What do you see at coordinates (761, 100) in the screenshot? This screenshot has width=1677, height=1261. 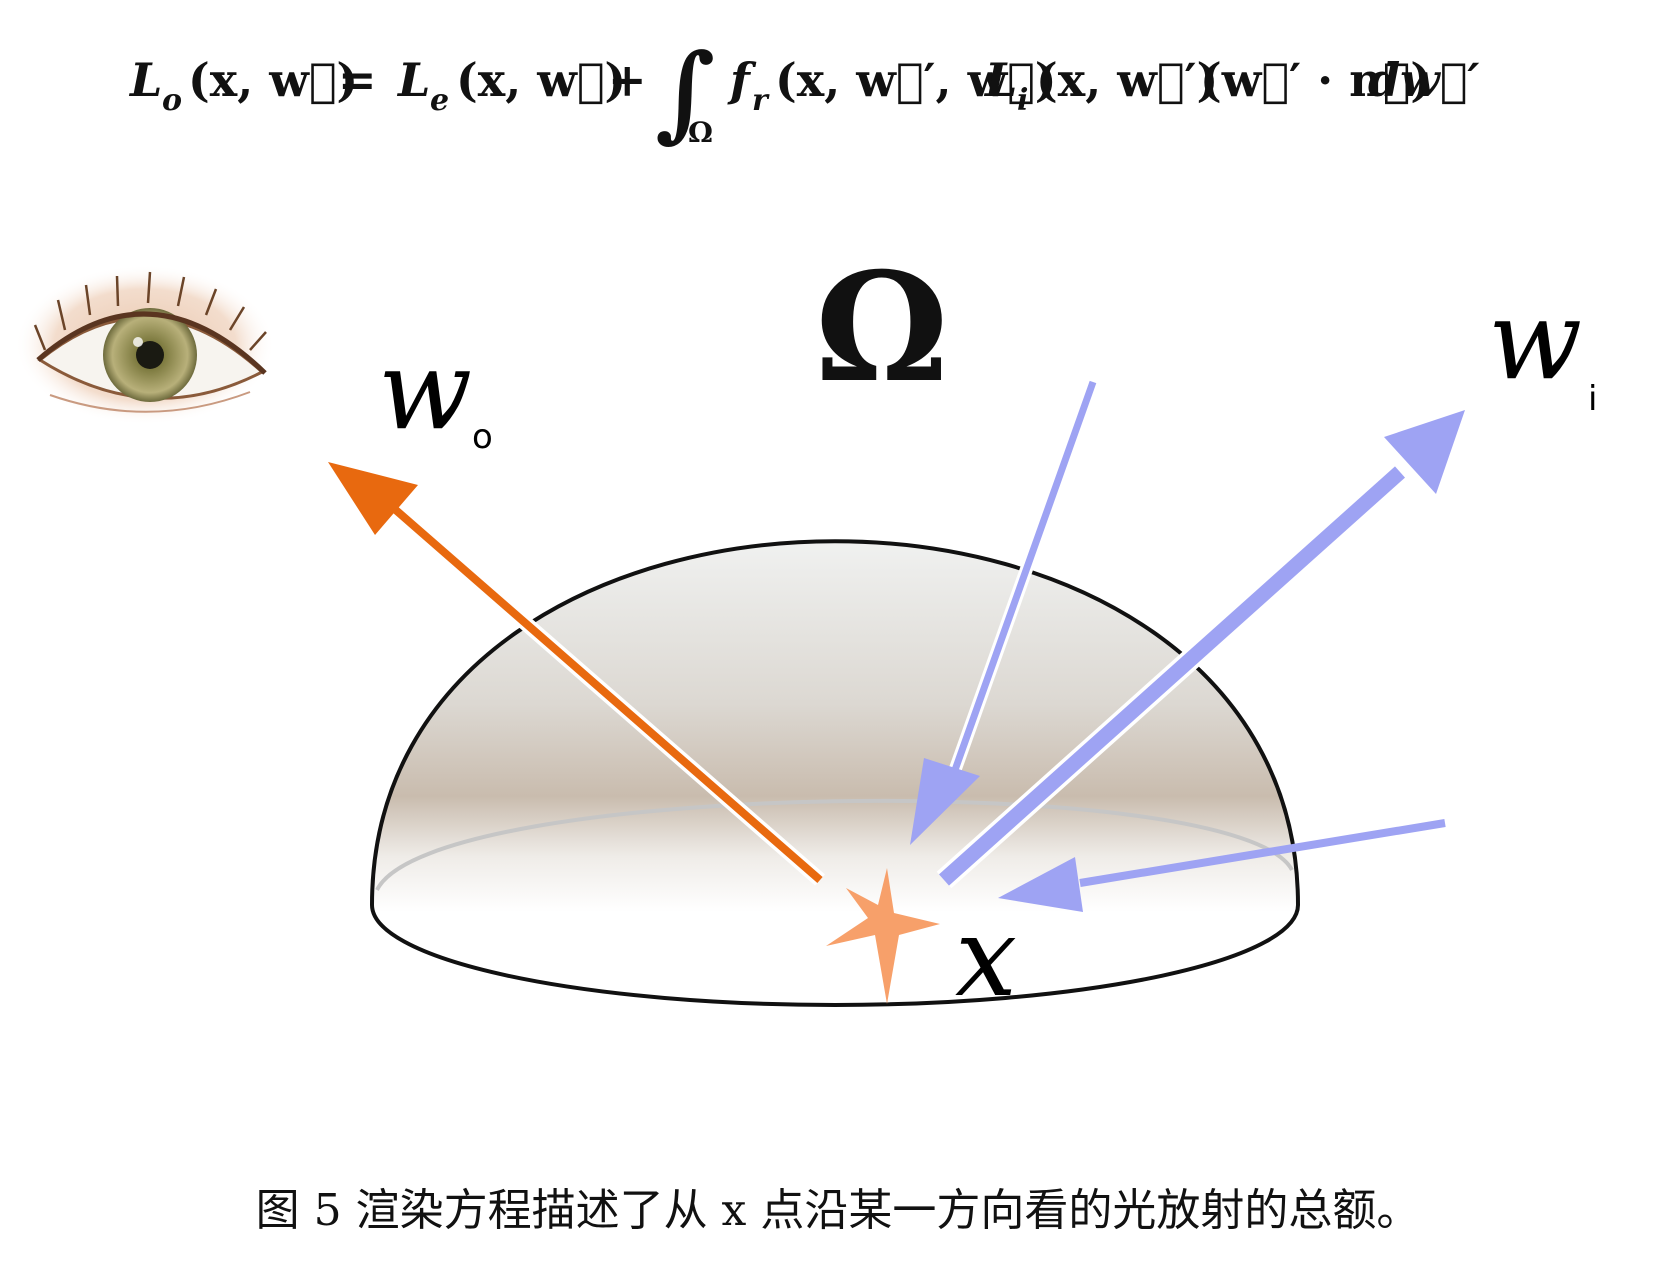 I see `brdf-subscript: r` at bounding box center [761, 100].